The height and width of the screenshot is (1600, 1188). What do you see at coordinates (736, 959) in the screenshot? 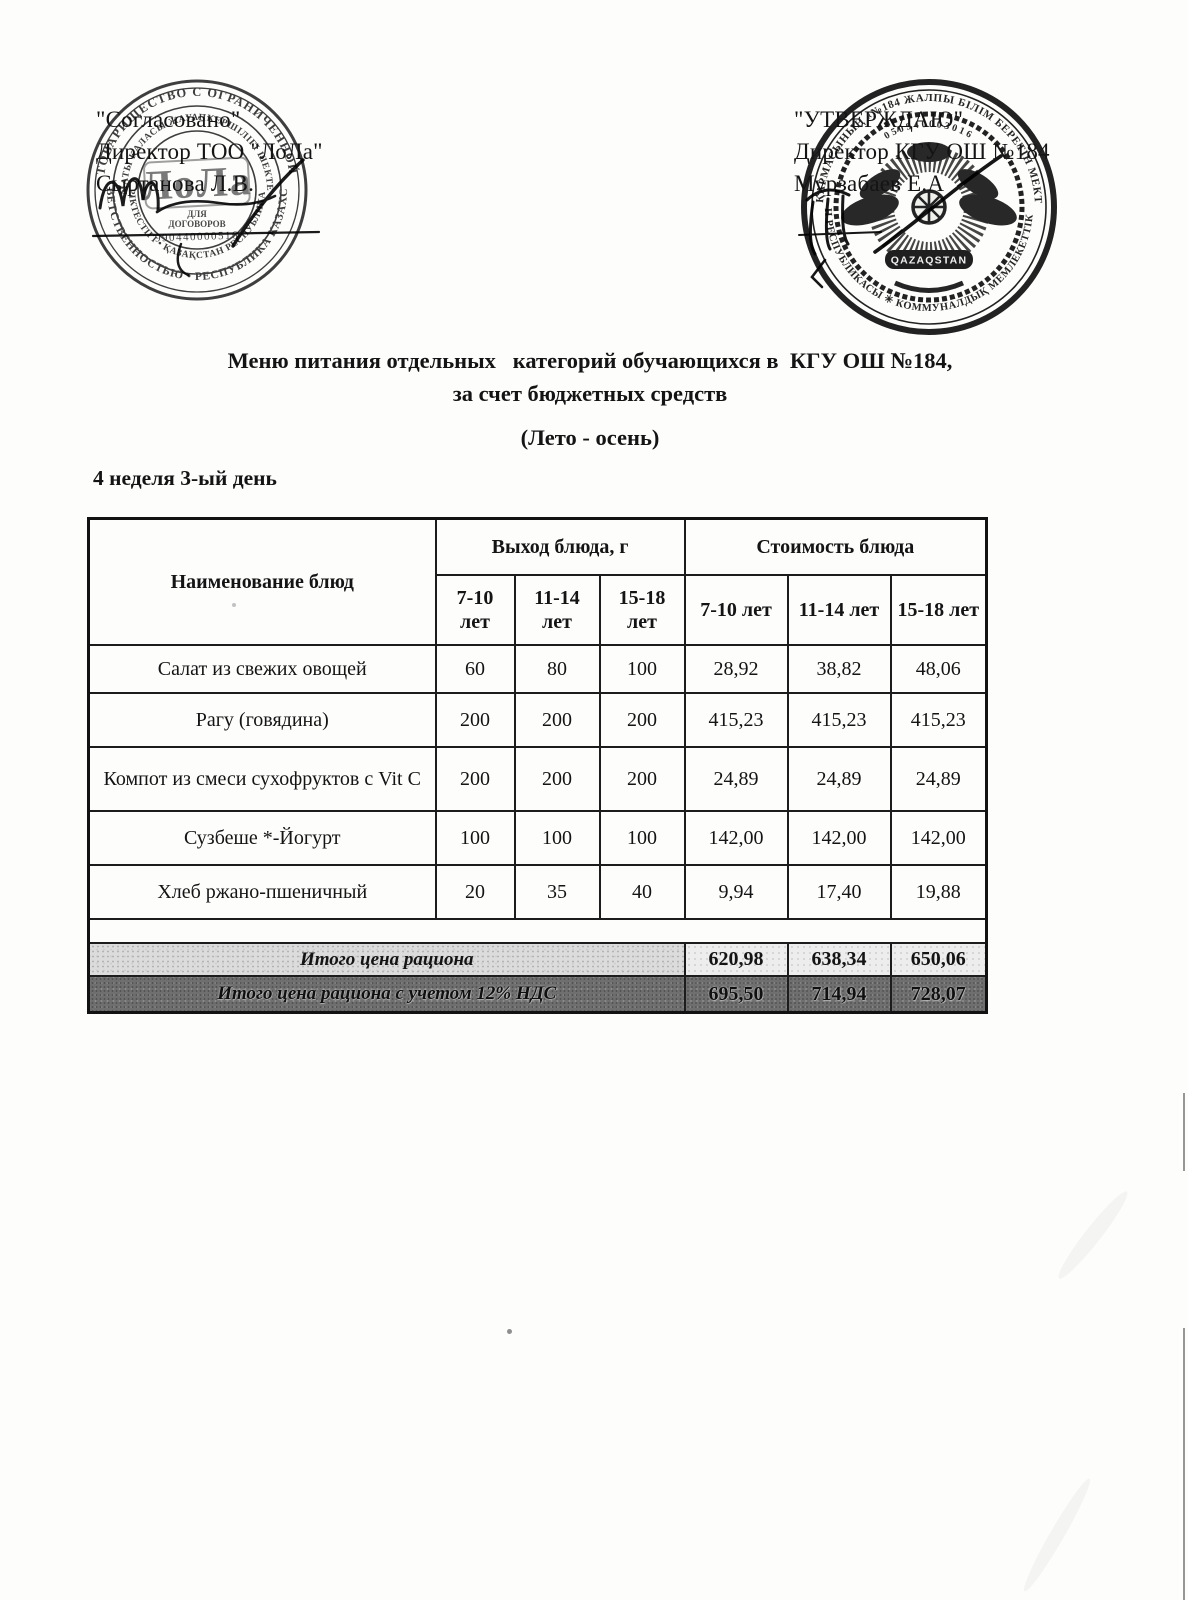
I see `total-value-cell: 620,98` at bounding box center [736, 959].